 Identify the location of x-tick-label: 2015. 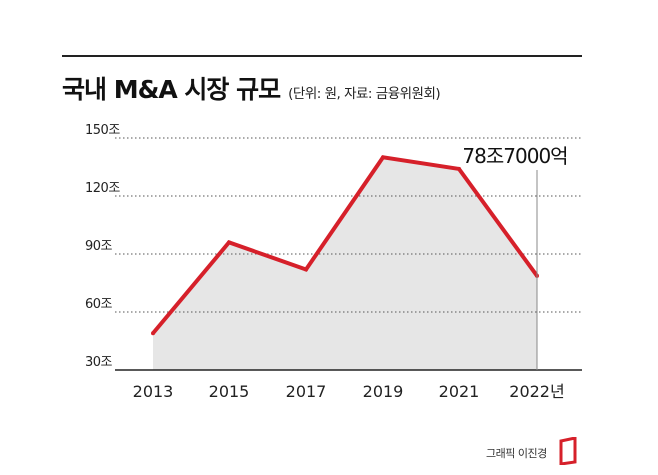
(229, 391).